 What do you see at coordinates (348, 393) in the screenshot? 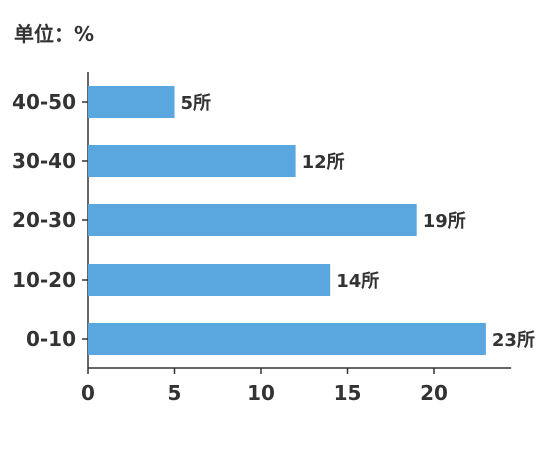
I see `x-tick-label: 15` at bounding box center [348, 393].